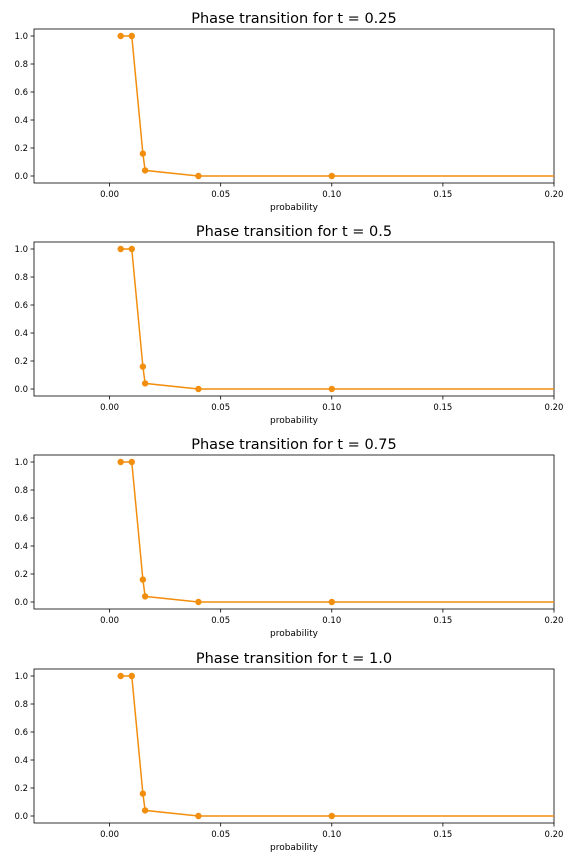 The height and width of the screenshot is (864, 576). Describe the element at coordinates (293, 445) in the screenshot. I see `chart-title: Phase transition for t = 0.75` at that location.